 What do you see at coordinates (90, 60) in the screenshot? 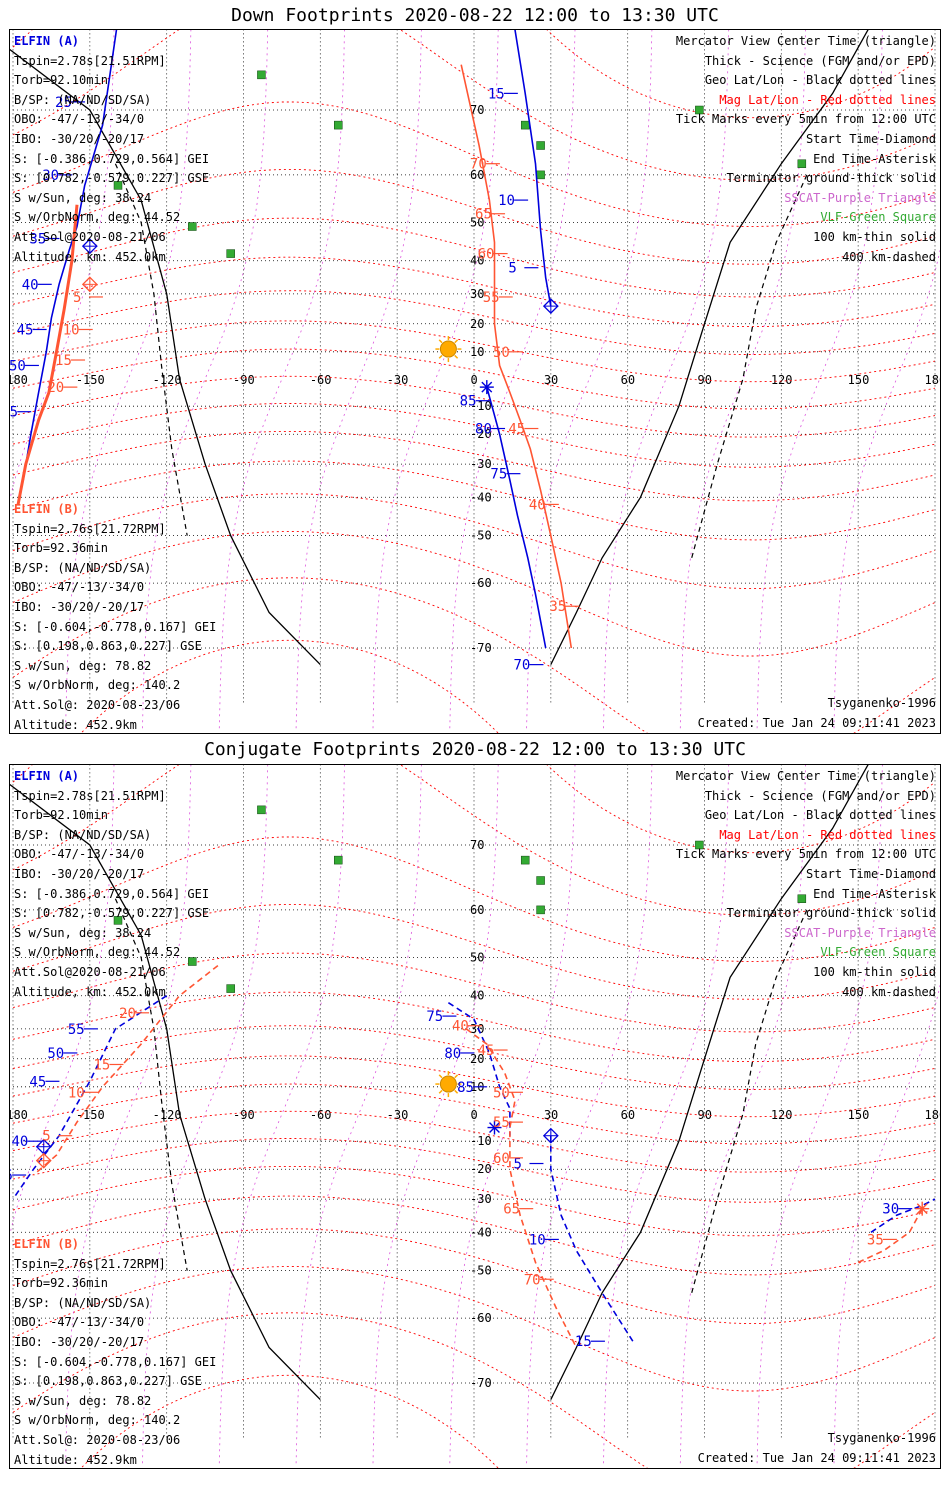
I see `sat-a-line: Tspin=2.78s[21.51RPM]` at bounding box center [90, 60].